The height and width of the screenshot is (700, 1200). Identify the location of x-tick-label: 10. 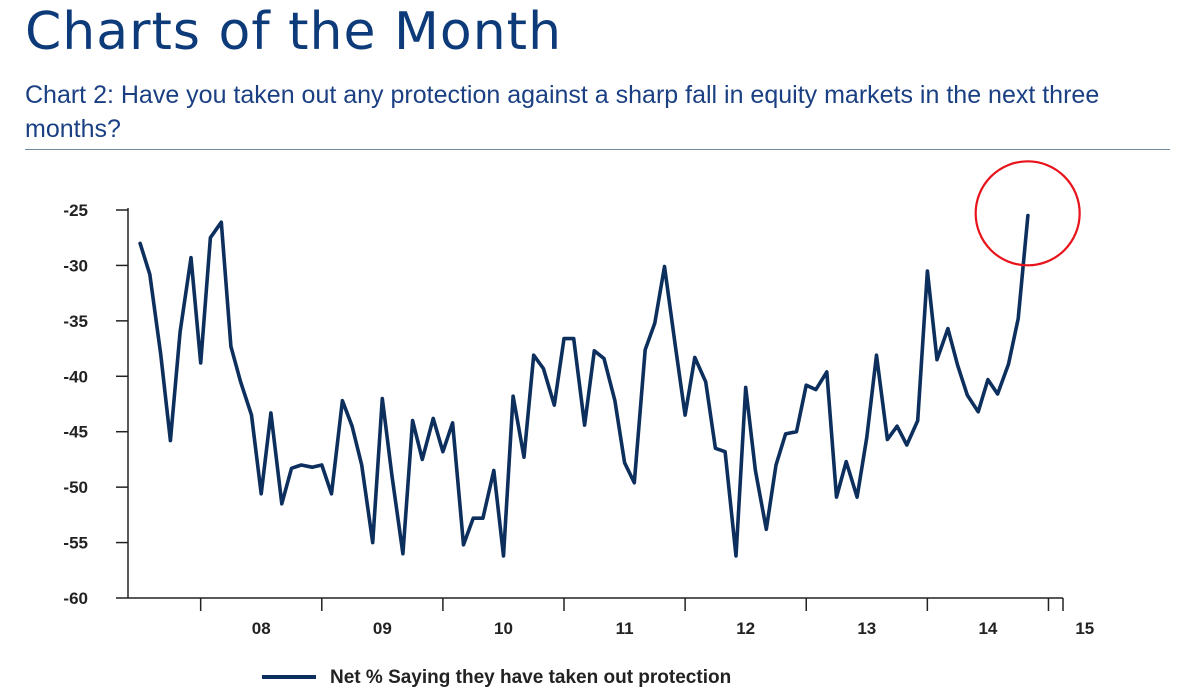
(503, 628).